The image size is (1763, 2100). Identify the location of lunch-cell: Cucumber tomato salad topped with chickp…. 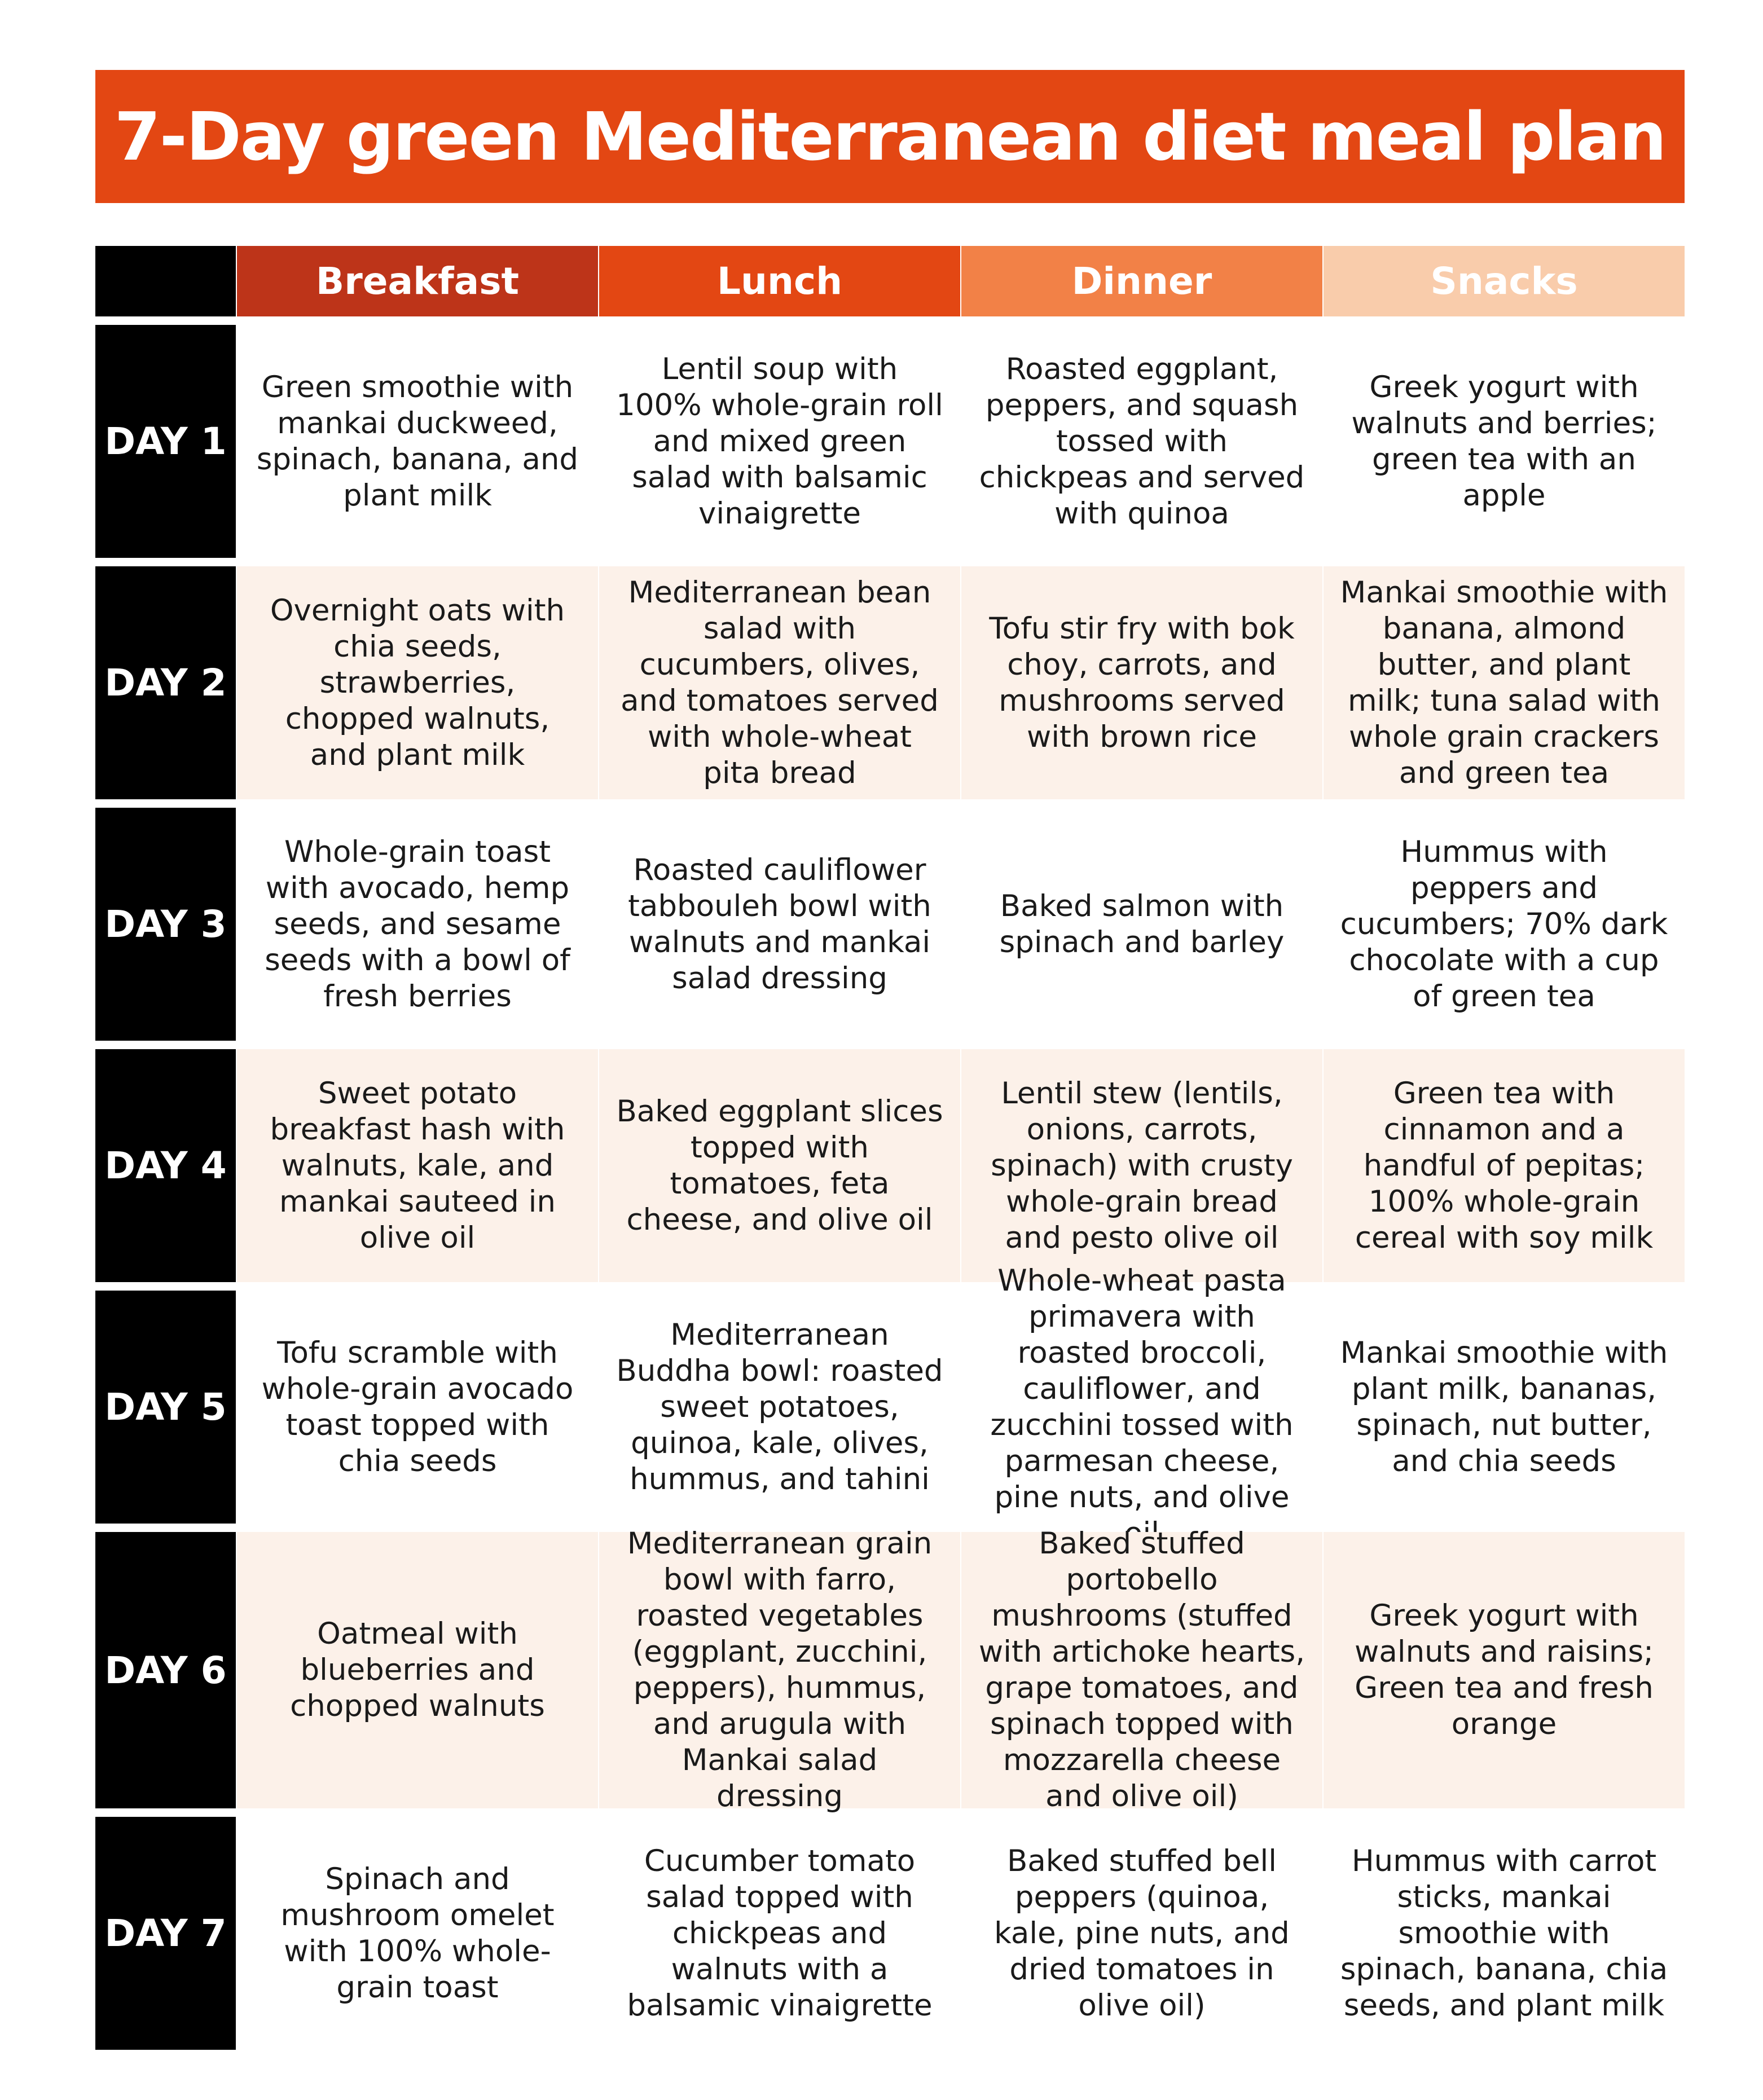
(780, 1933).